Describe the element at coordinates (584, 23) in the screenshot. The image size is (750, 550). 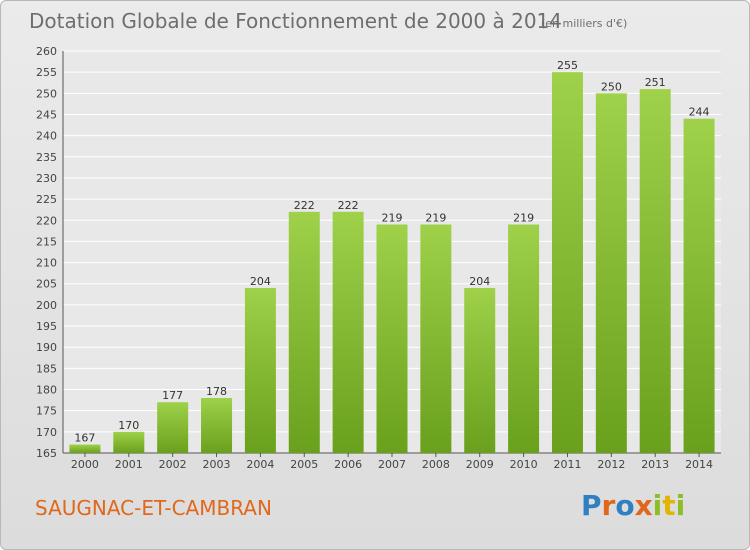
I see `chart-subtitle: (en milliers d'€)` at that location.